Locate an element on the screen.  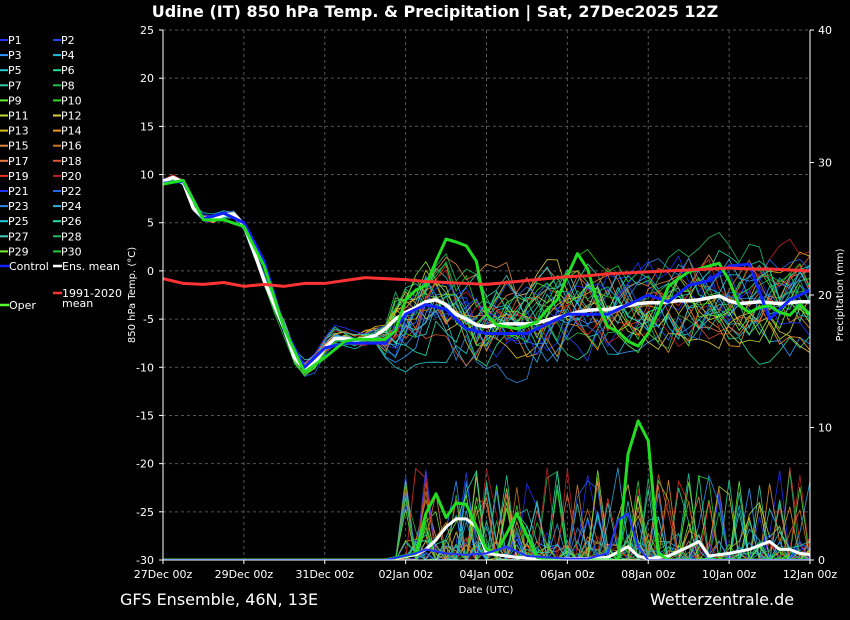
member-precip-line-p28 is located at coordinates (486, 515).